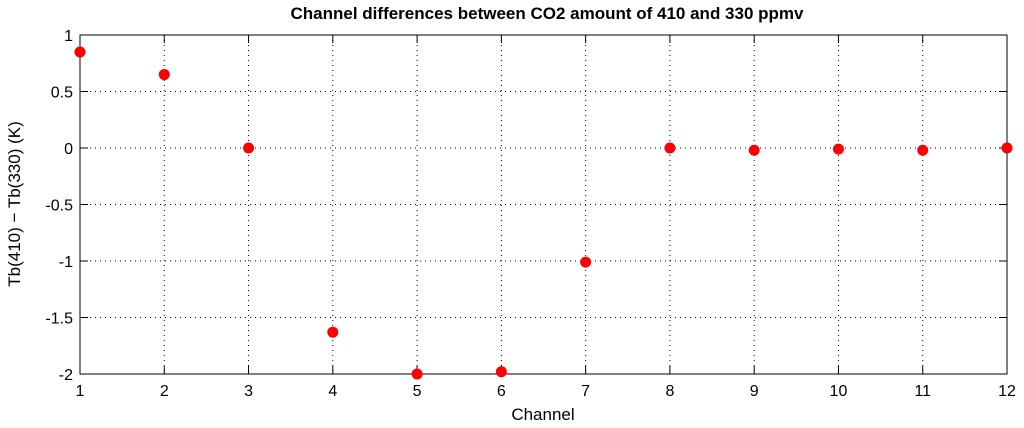  Describe the element at coordinates (754, 391) in the screenshot. I see `x-tick-label: 9` at that location.